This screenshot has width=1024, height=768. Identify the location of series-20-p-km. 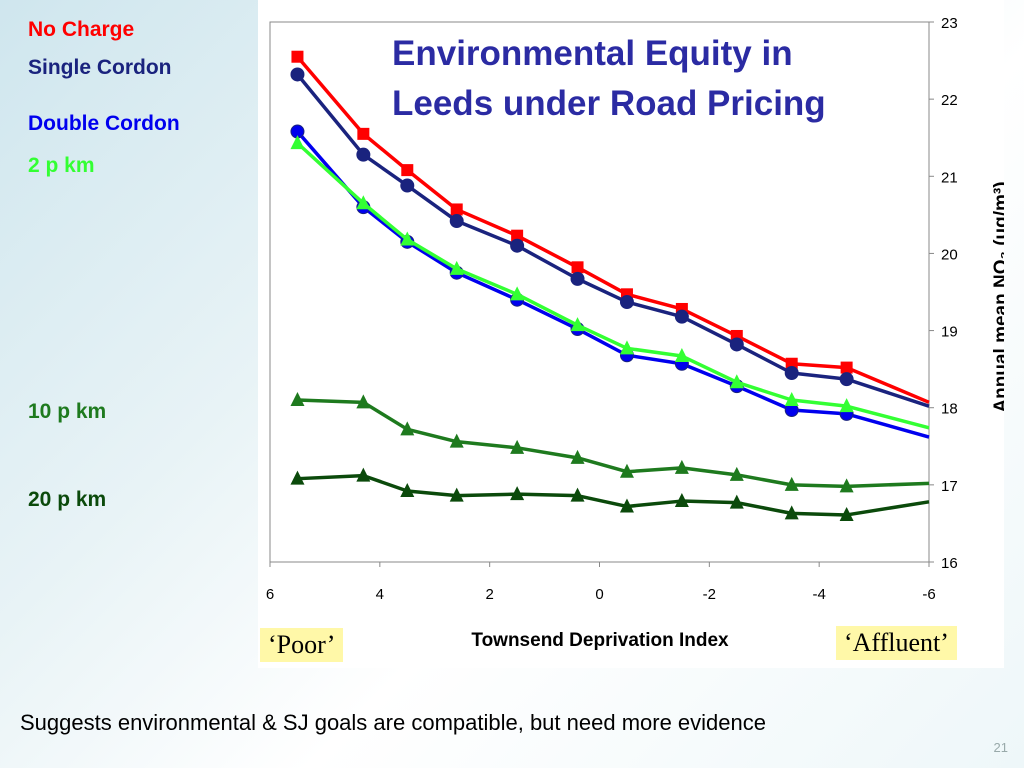
(610, 494).